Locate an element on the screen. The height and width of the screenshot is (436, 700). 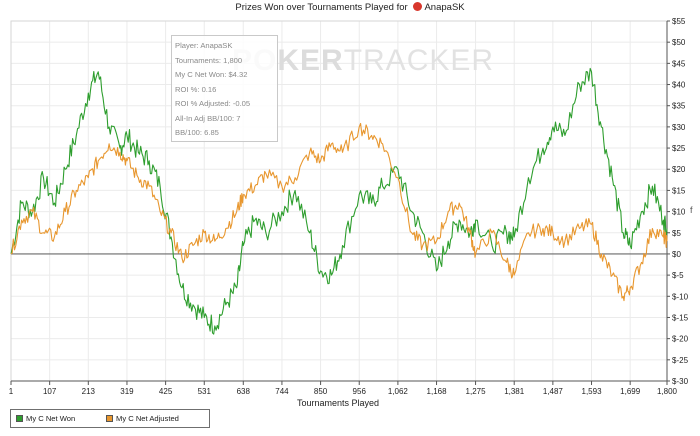
tooltip-tournaments: Tournaments: 1,800 is located at coordinates (209, 60).